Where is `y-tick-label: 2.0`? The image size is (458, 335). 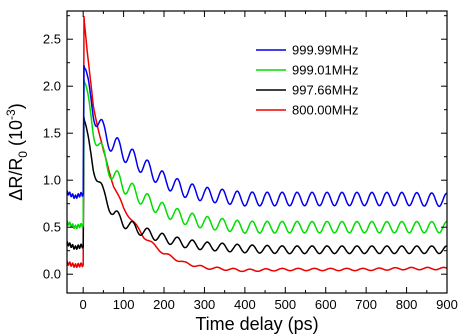 y-tick-label: 2.0 is located at coordinates (52, 86).